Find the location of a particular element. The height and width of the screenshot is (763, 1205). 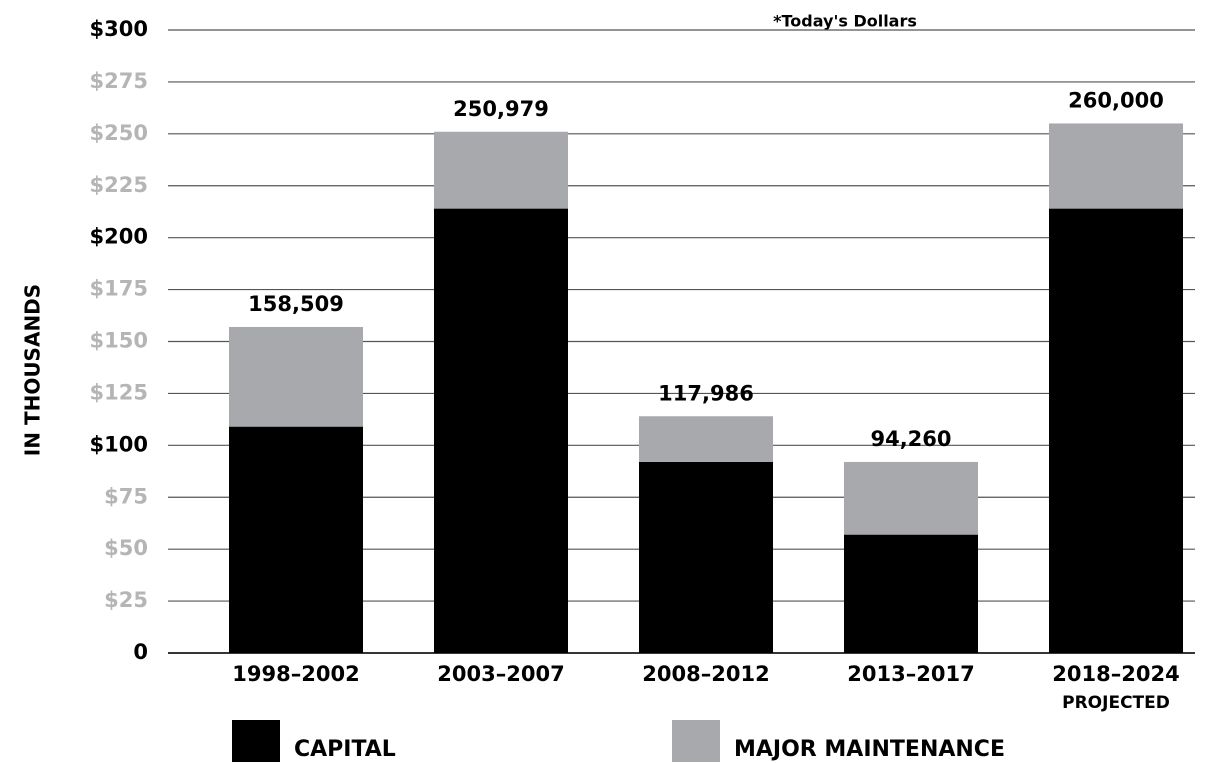

y-axis-label: IN THOUSANDS is located at coordinates (33, 370).